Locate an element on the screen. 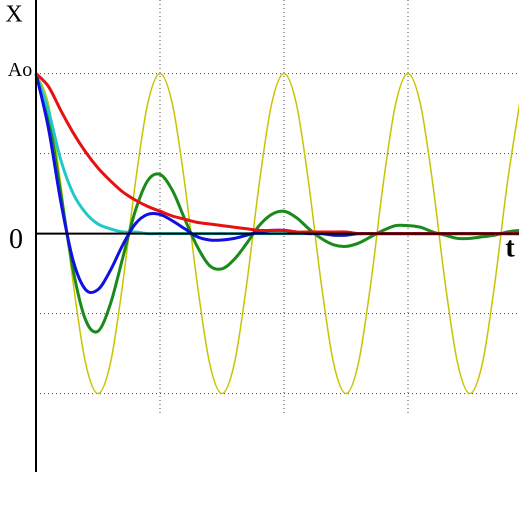 The height and width of the screenshot is (520, 519). x-axis-label: t is located at coordinates (510, 247).